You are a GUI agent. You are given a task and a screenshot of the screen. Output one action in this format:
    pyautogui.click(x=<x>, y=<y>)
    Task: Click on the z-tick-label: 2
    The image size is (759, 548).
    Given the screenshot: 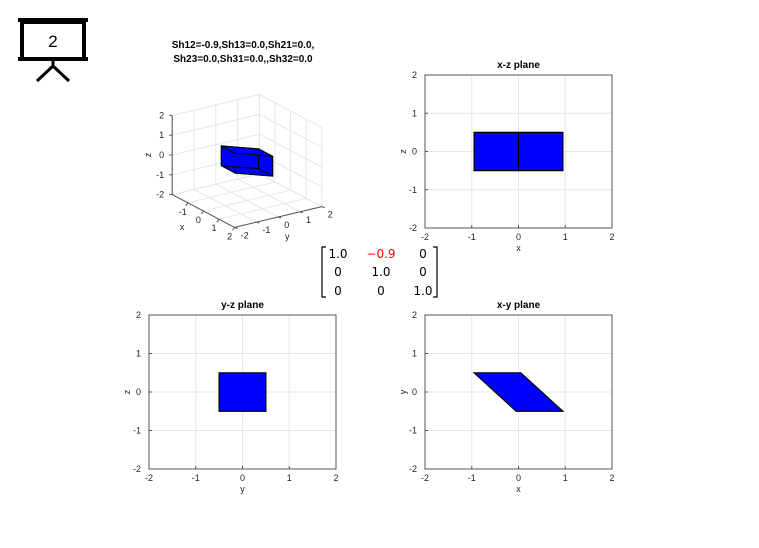 What is the action you would take?
    pyautogui.click(x=161, y=115)
    